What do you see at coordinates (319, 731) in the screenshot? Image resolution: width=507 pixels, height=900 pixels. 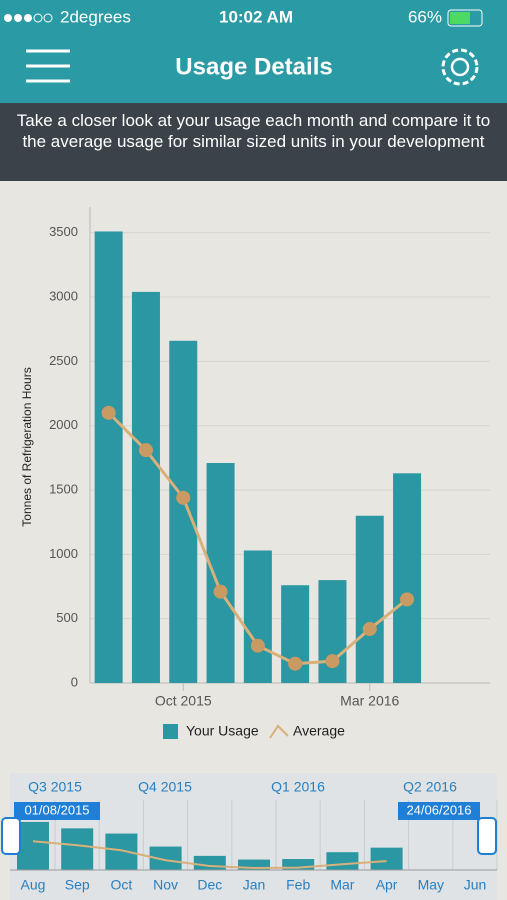 I see `legend-label: Average` at bounding box center [319, 731].